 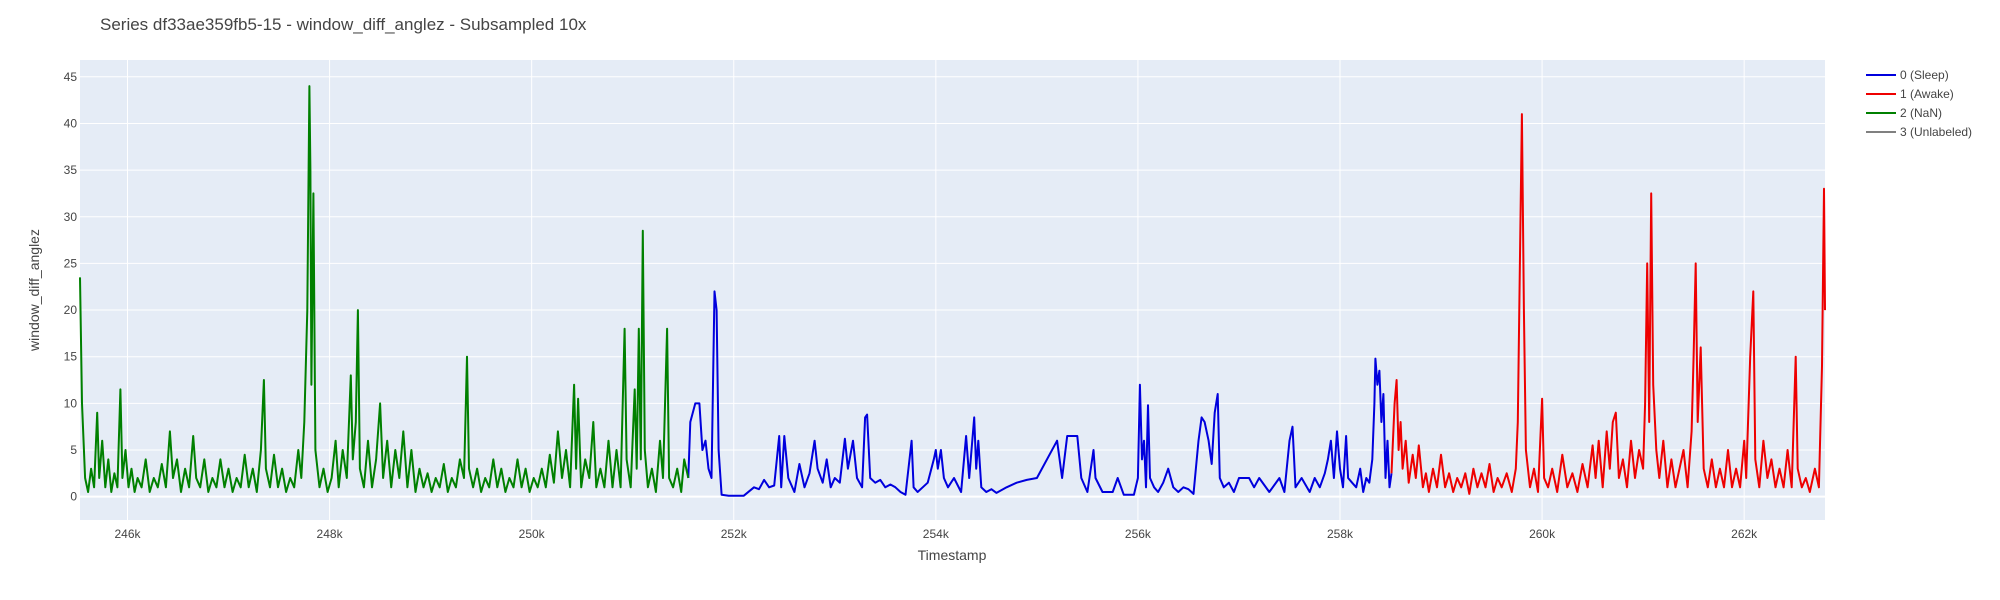 What do you see at coordinates (73, 497) in the screenshot?
I see `y-tick-label: 0` at bounding box center [73, 497].